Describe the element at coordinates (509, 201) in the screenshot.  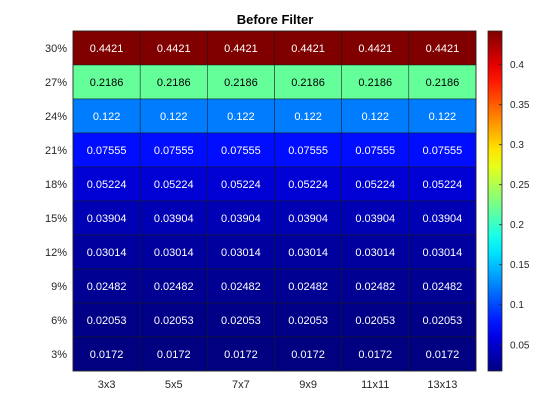
I see `colorbar: 0.05 0.1 0.15 0.2 0.25 0.3 0.35 0.4` at that location.